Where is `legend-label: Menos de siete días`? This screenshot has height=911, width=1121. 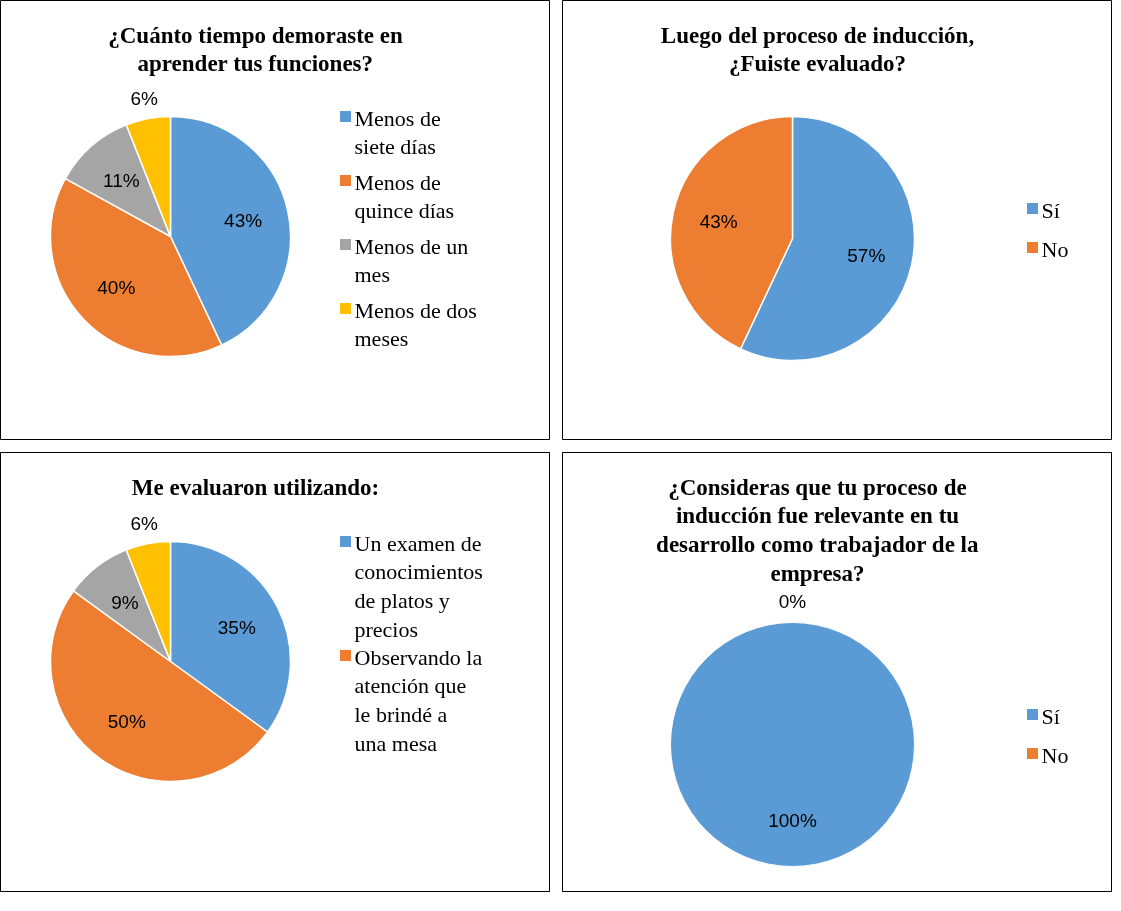
legend-label: Menos de siete días is located at coordinates (397, 132).